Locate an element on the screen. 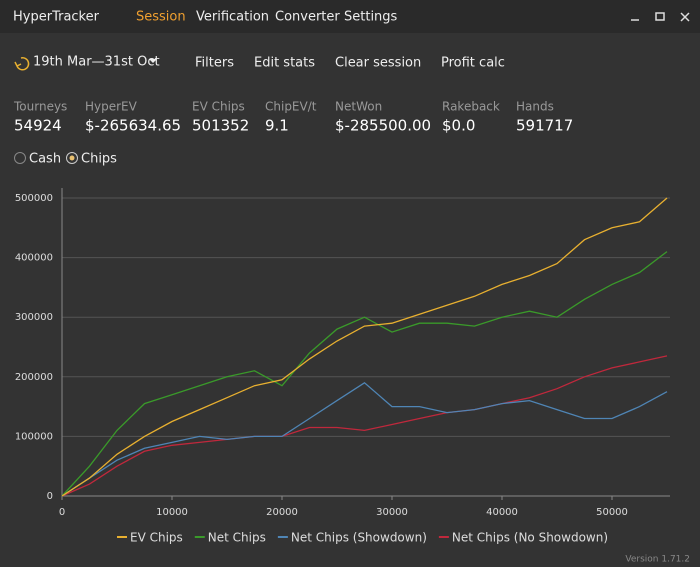  x-tick-label: 50000 is located at coordinates (612, 512).